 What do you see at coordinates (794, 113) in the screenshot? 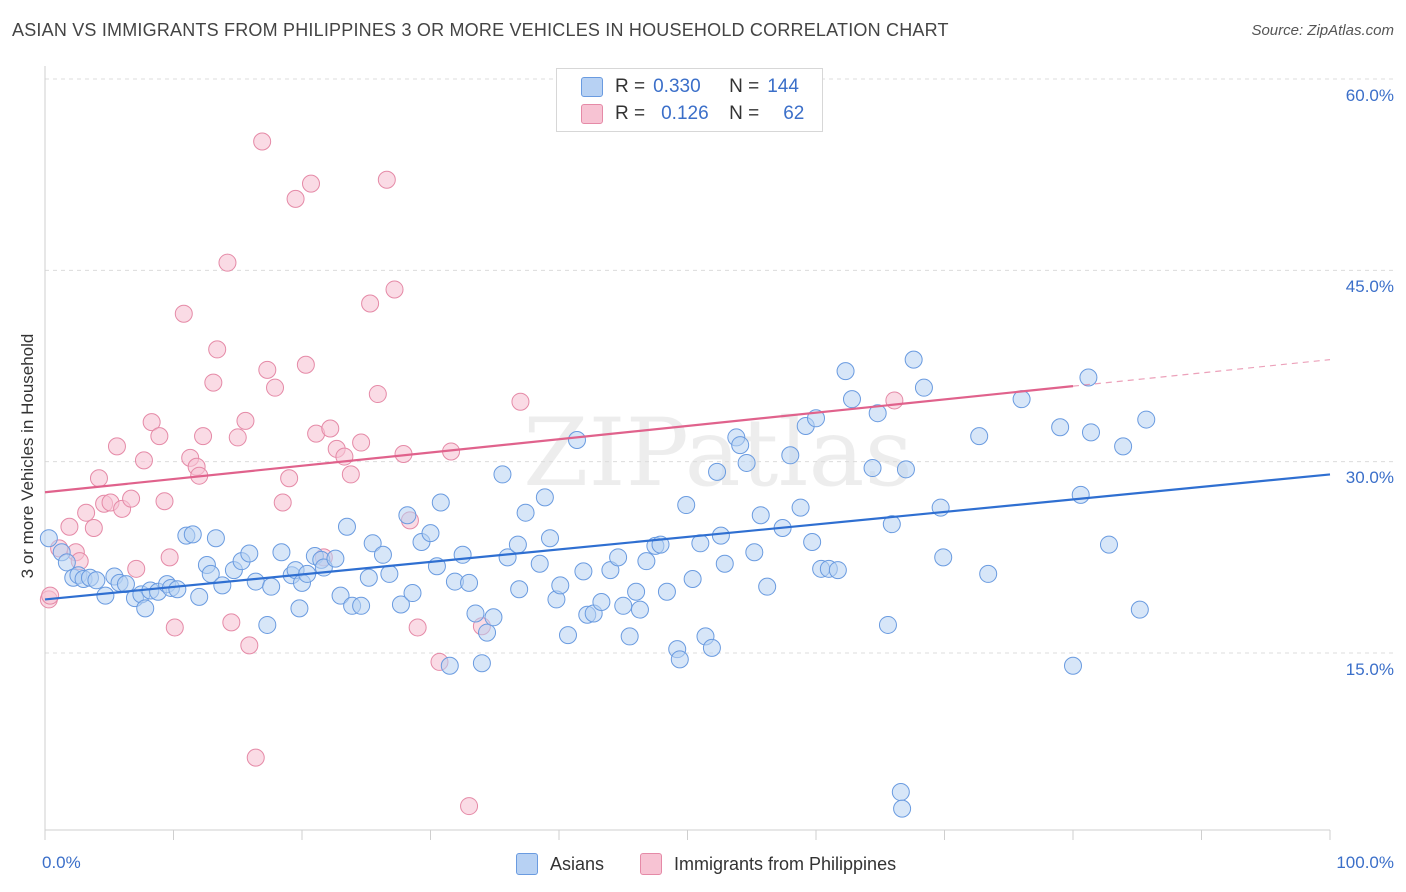
I see `legend-n-value: 62` at bounding box center [794, 113].